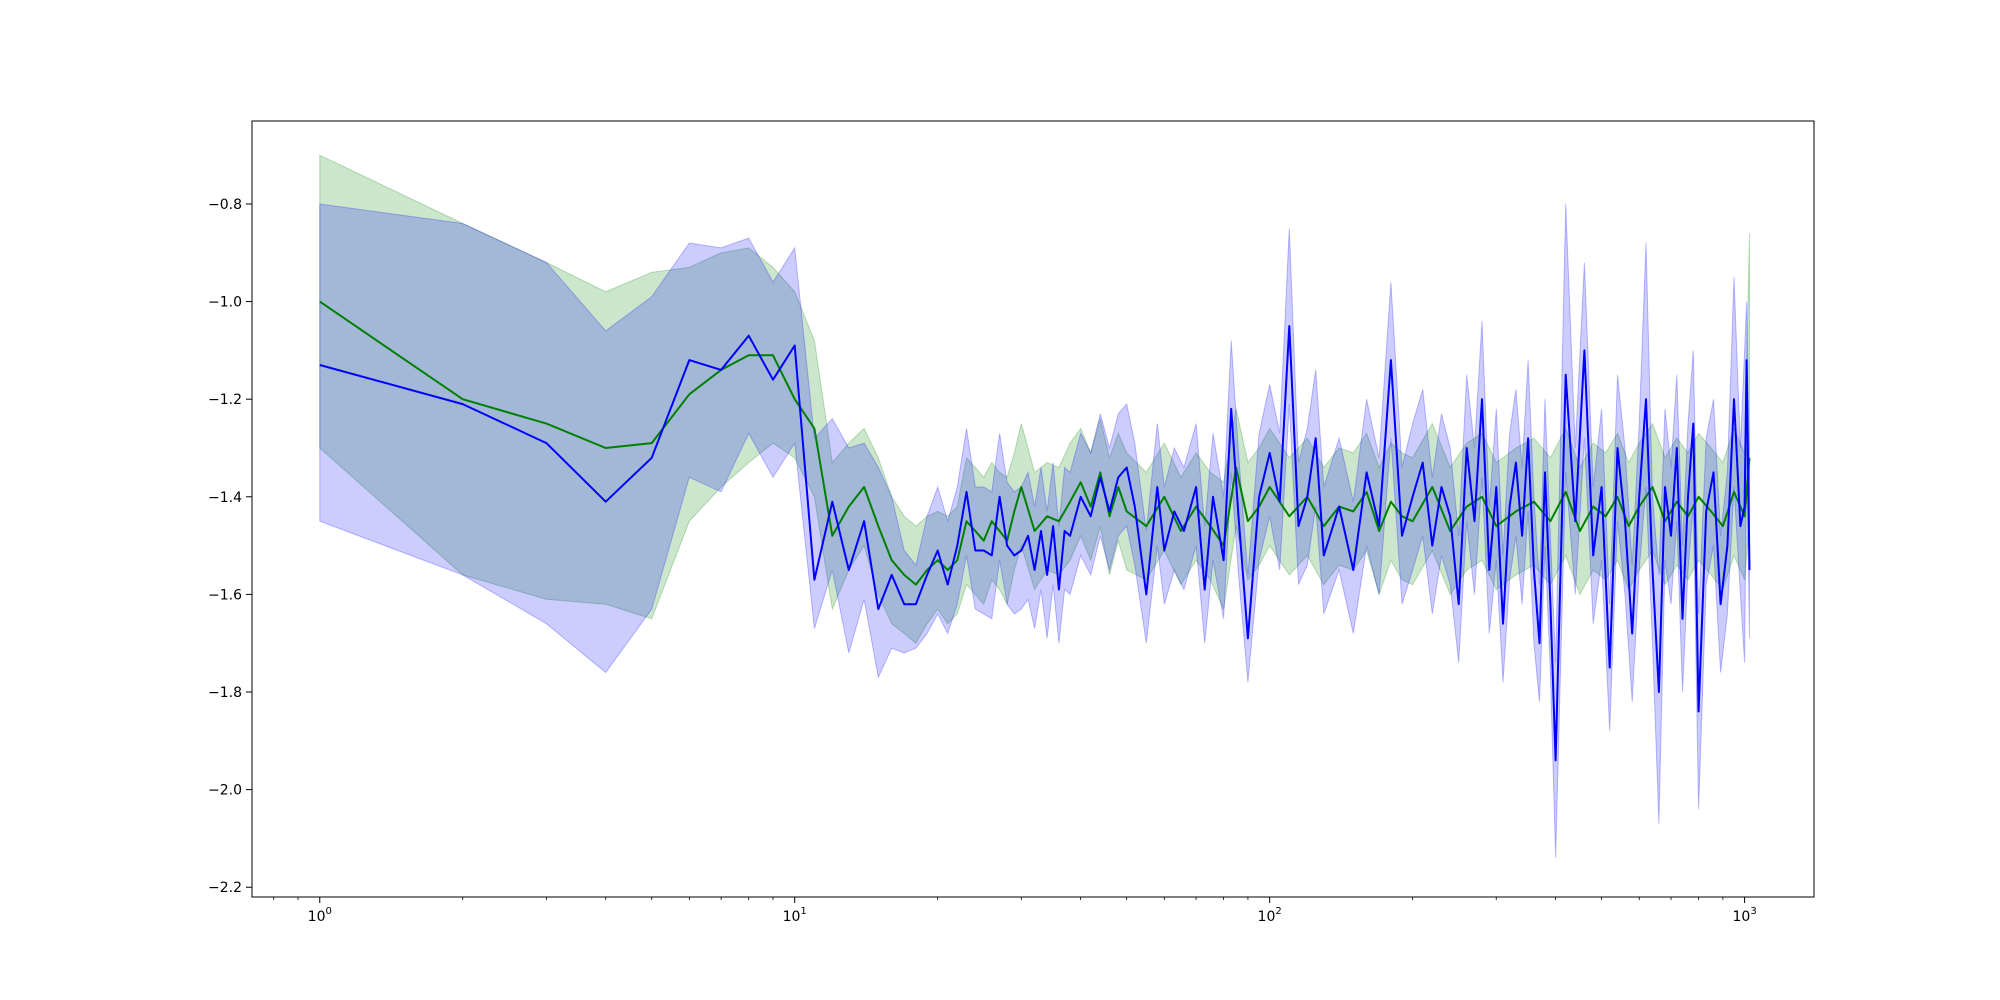  Describe the element at coordinates (225, 303) in the screenshot. I see `y-tick-label: −1.0` at that location.